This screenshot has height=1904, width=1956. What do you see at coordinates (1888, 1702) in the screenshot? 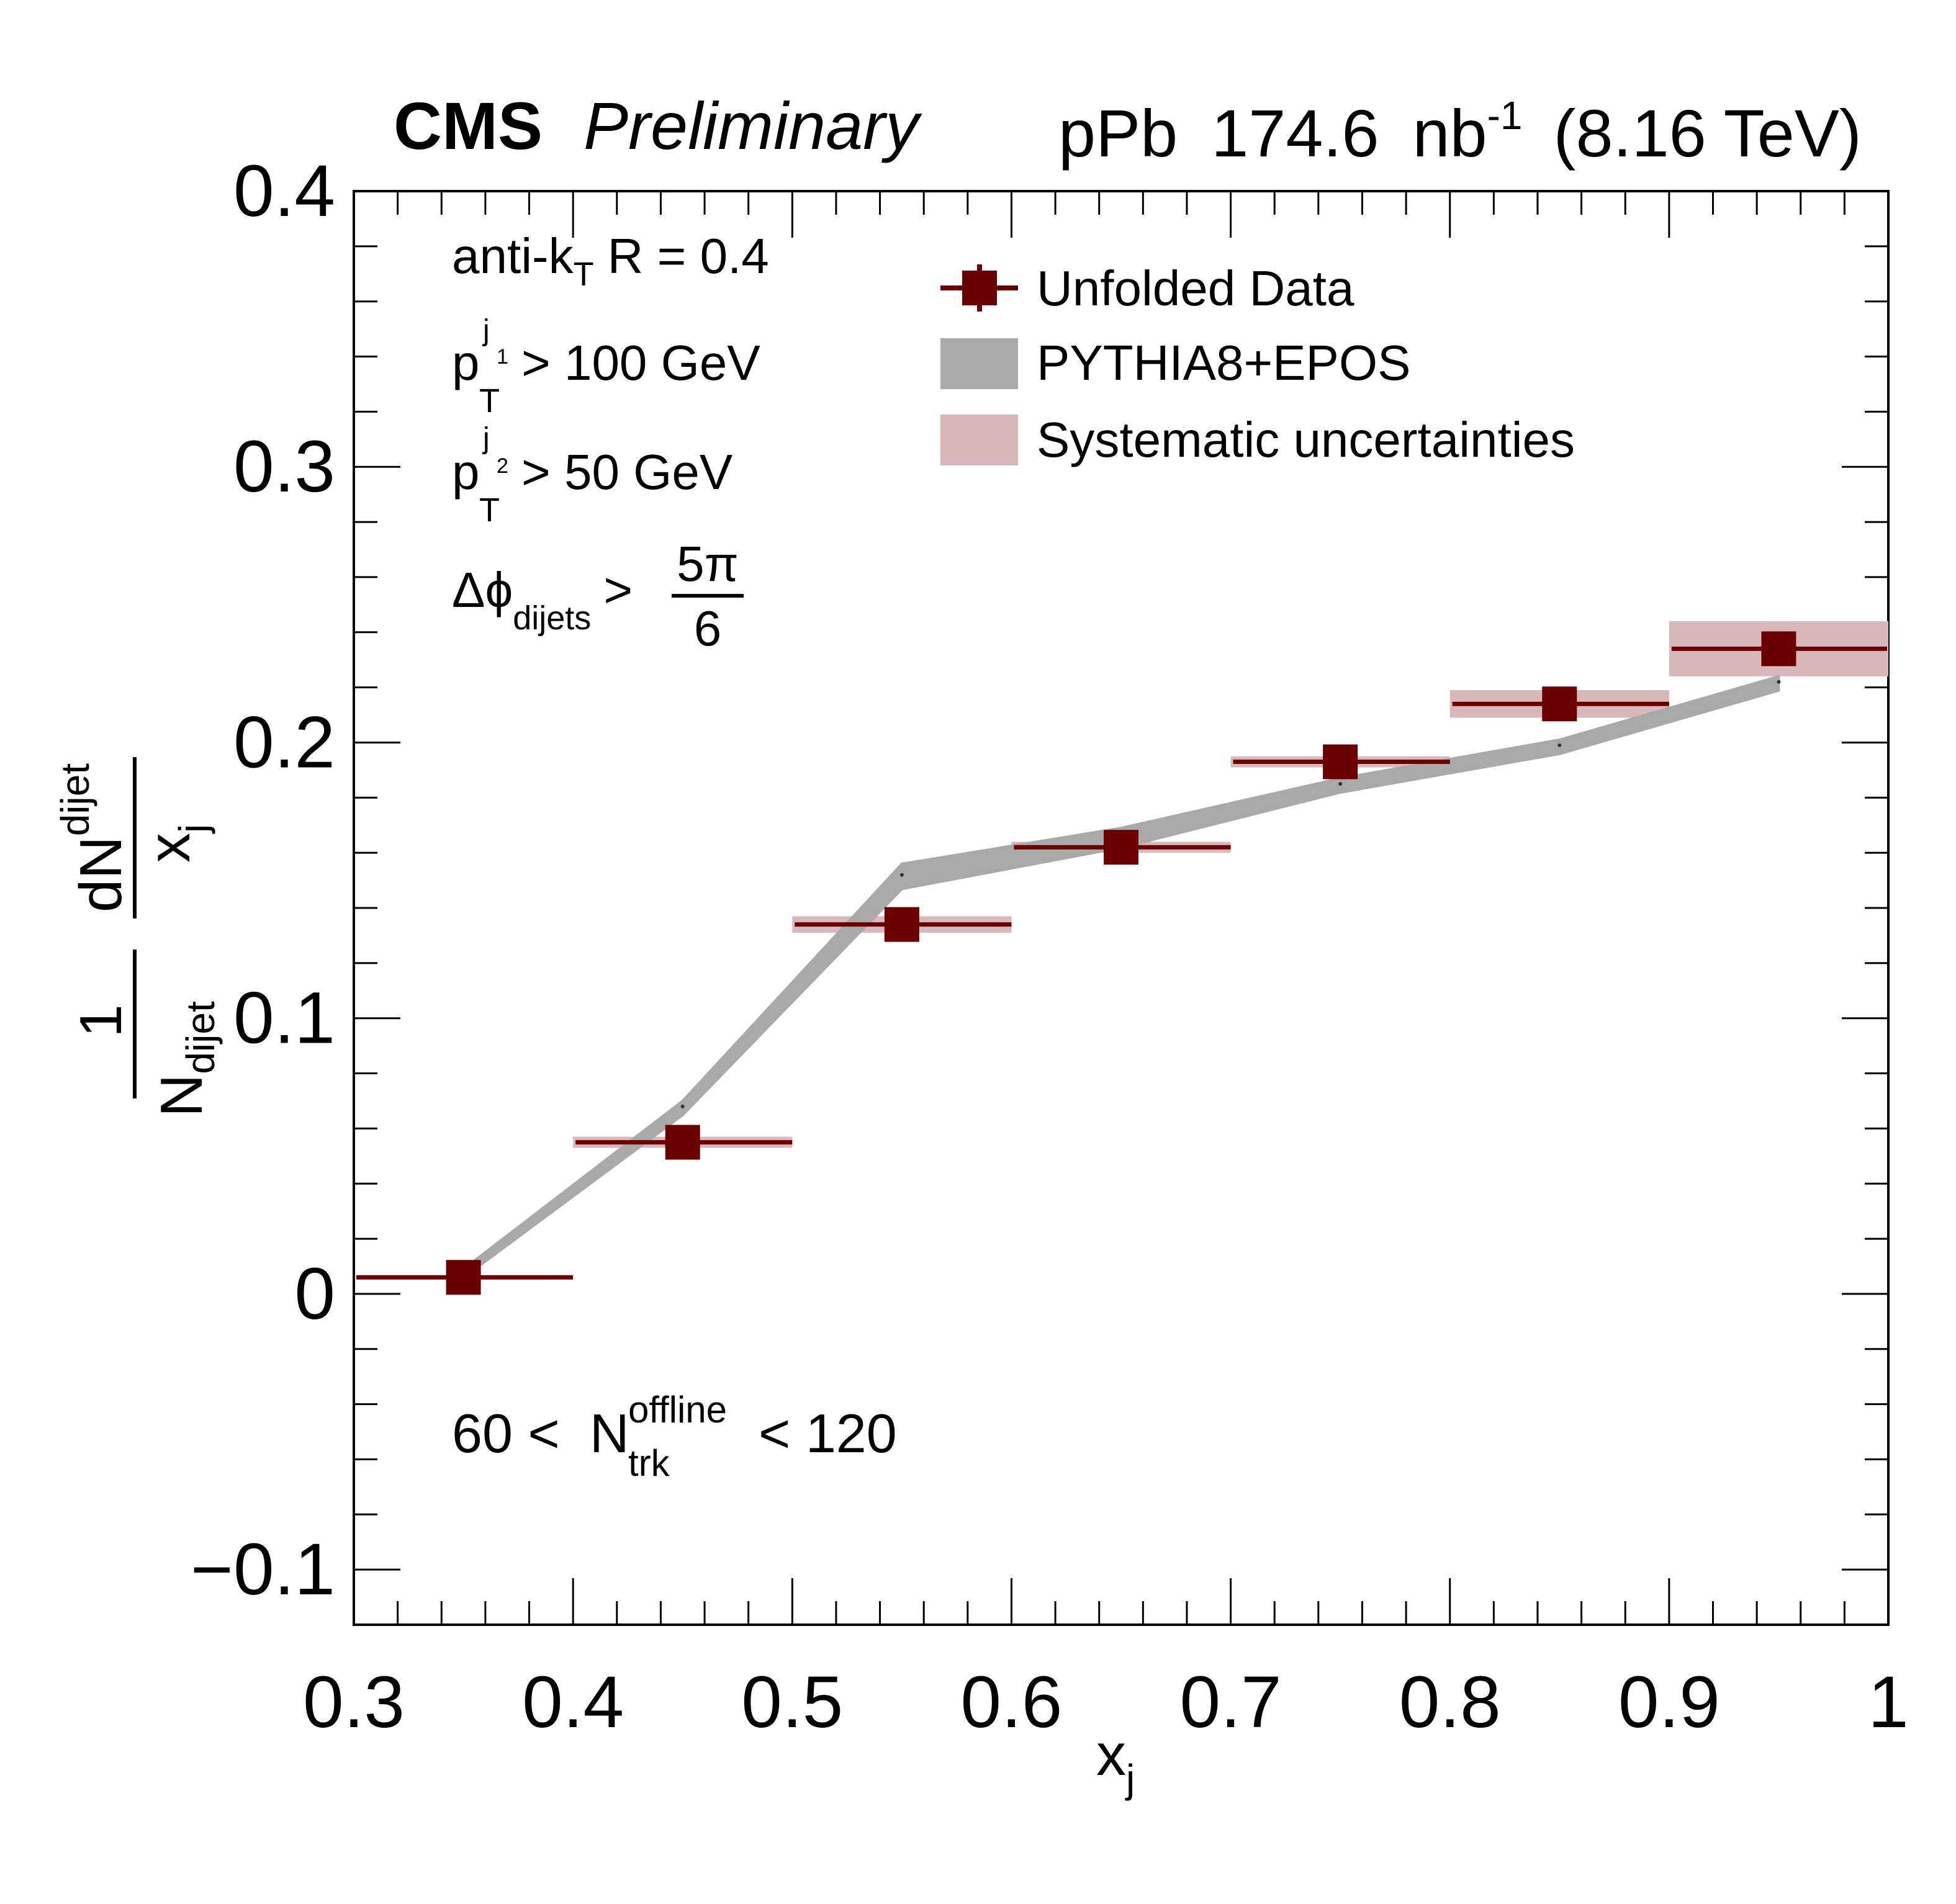
I see `x-tick-label: 1` at bounding box center [1888, 1702].